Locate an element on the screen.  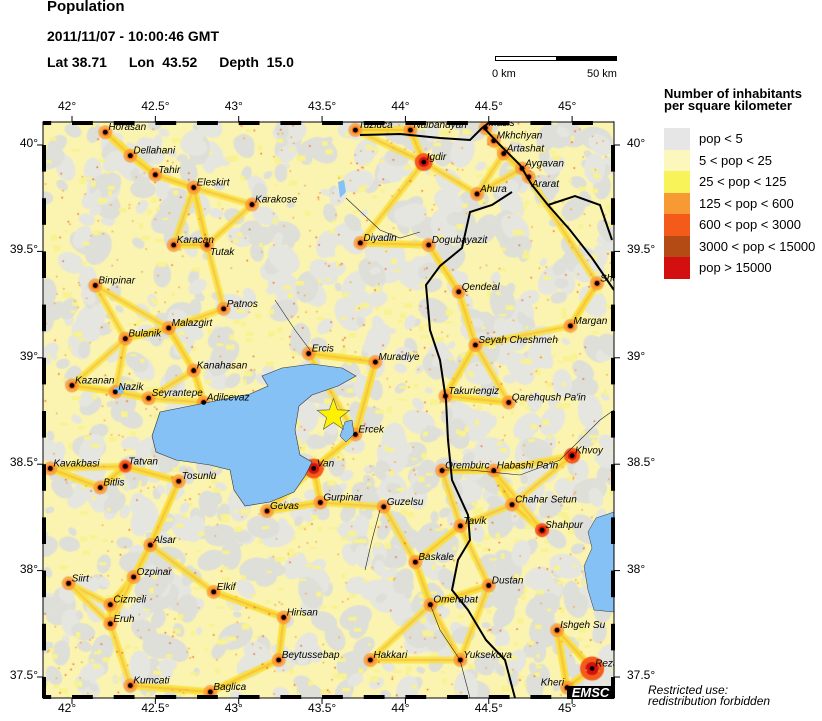
city-marker: Eruh is located at coordinates (121, 620).